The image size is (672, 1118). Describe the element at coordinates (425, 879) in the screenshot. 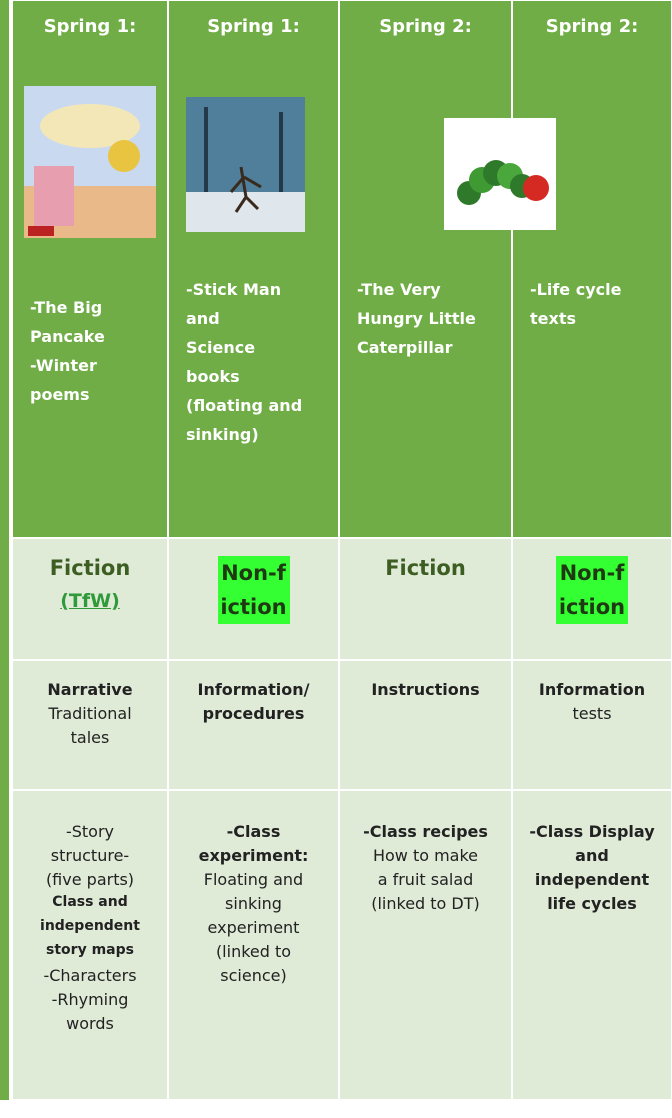

I see `outcome: a fruit salad` at that location.